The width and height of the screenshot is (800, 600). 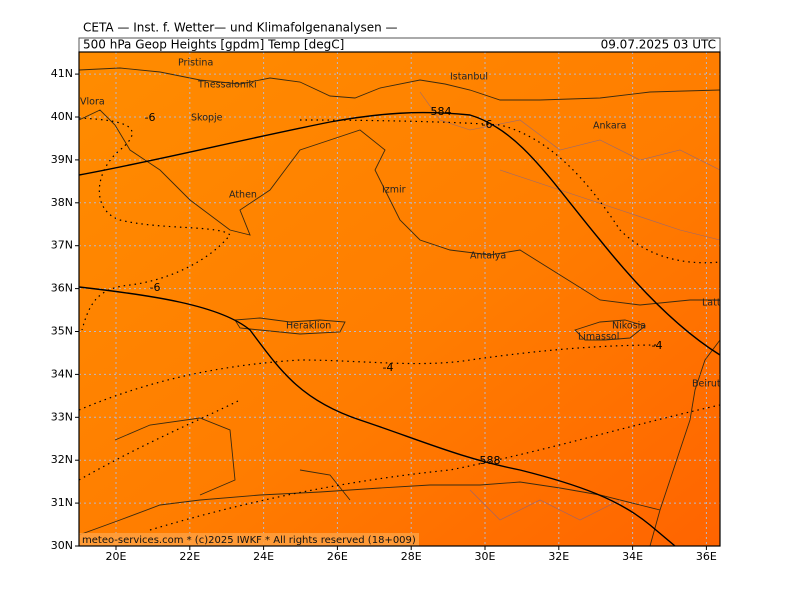 I want to click on x-tick-label: 24E, so click(x=263, y=556).